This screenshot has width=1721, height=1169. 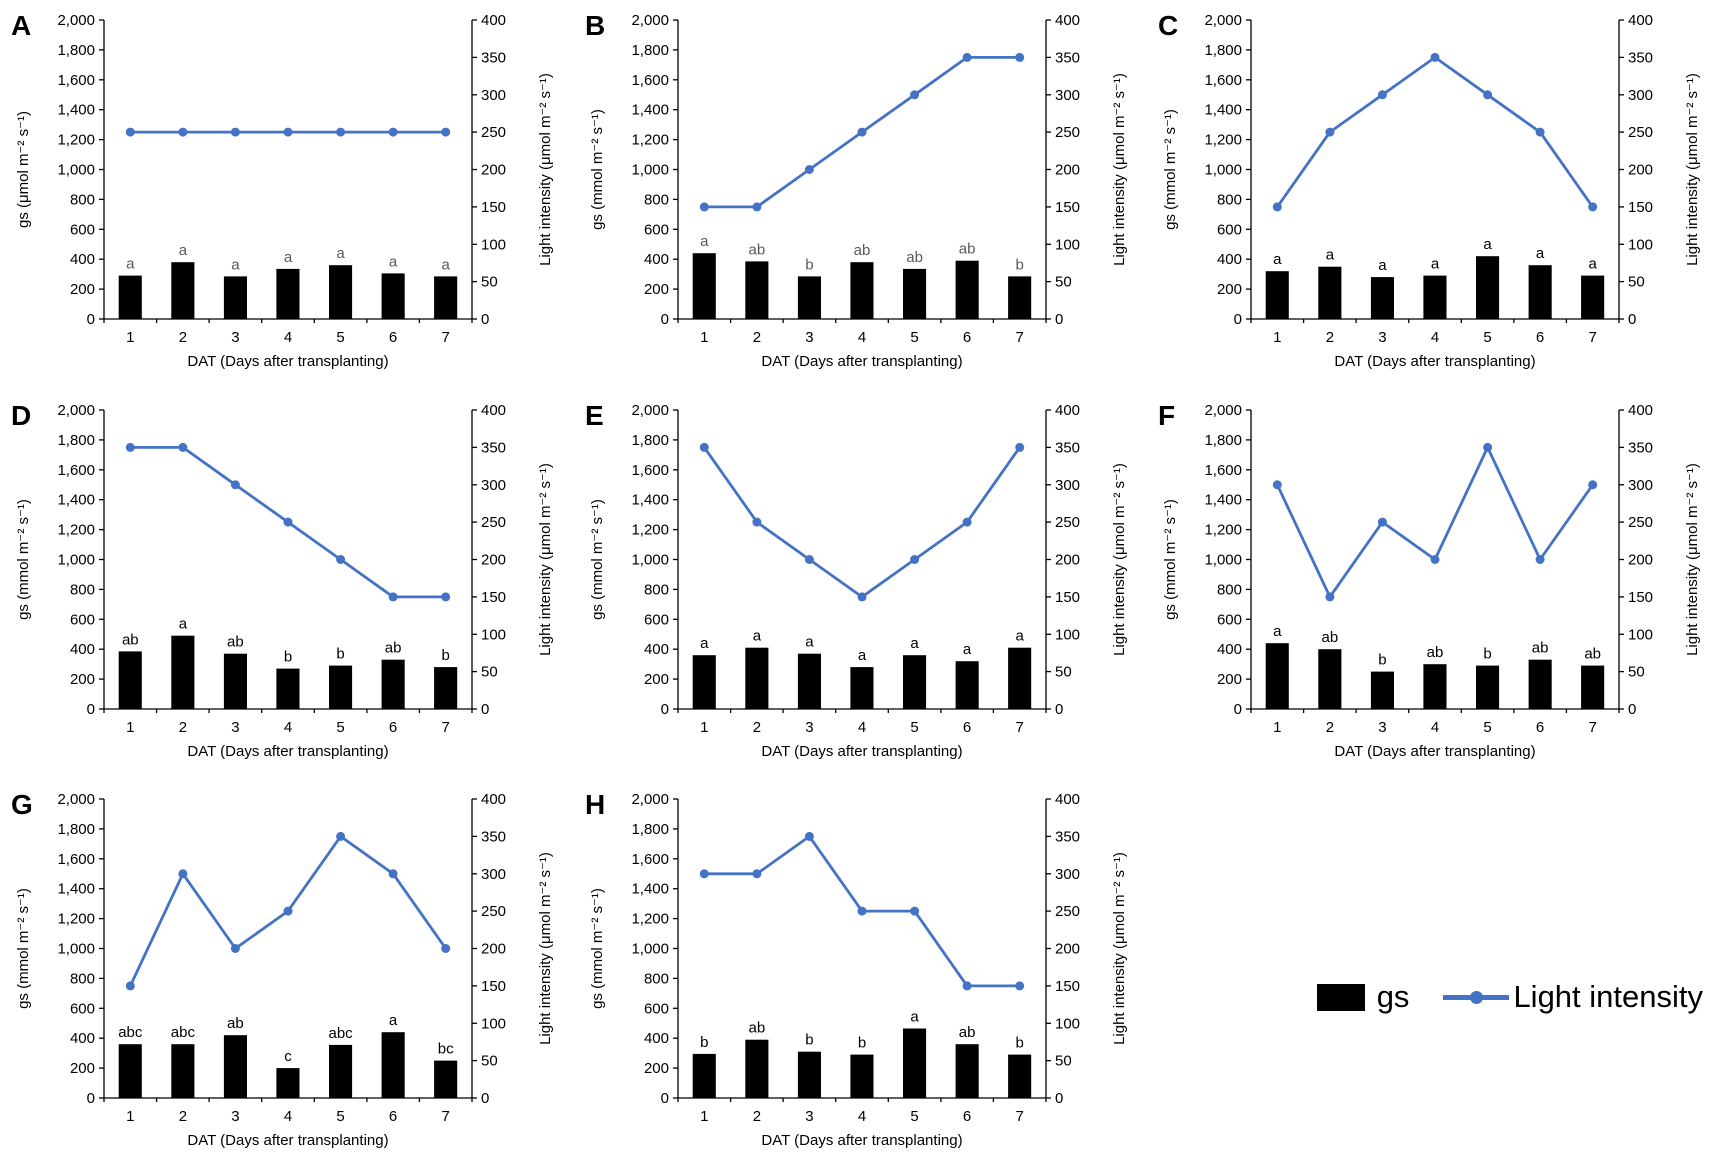 I want to click on light-intensity-line, so click(x=1435, y=132).